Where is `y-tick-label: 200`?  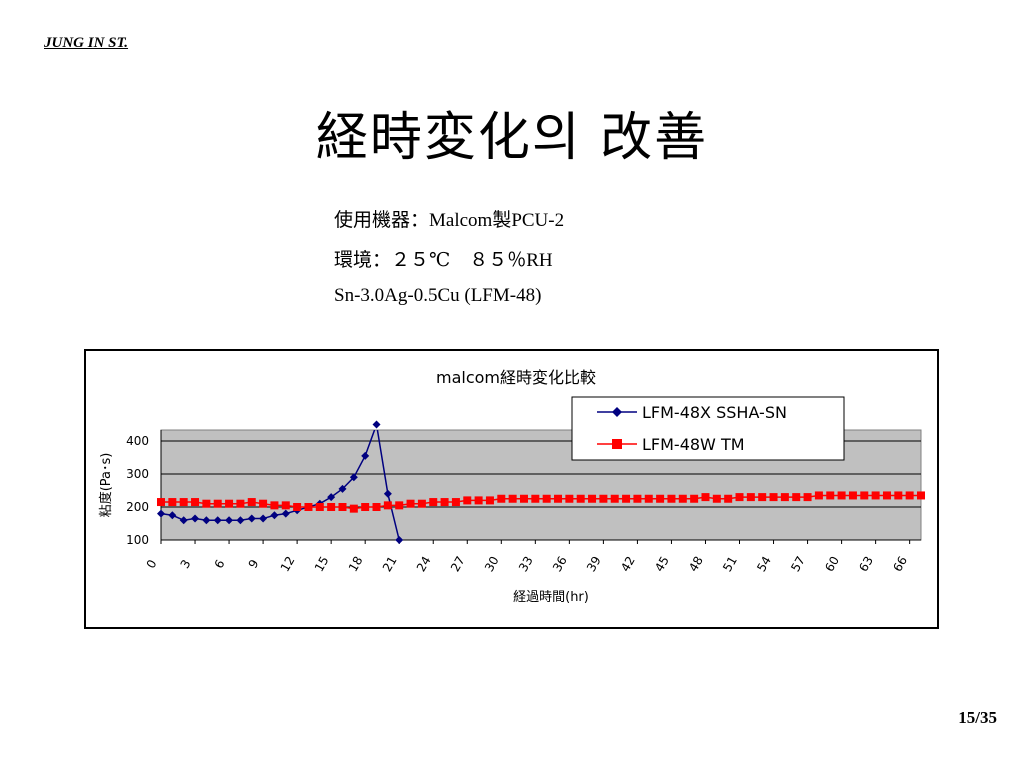 y-tick-label: 200 is located at coordinates (137, 507).